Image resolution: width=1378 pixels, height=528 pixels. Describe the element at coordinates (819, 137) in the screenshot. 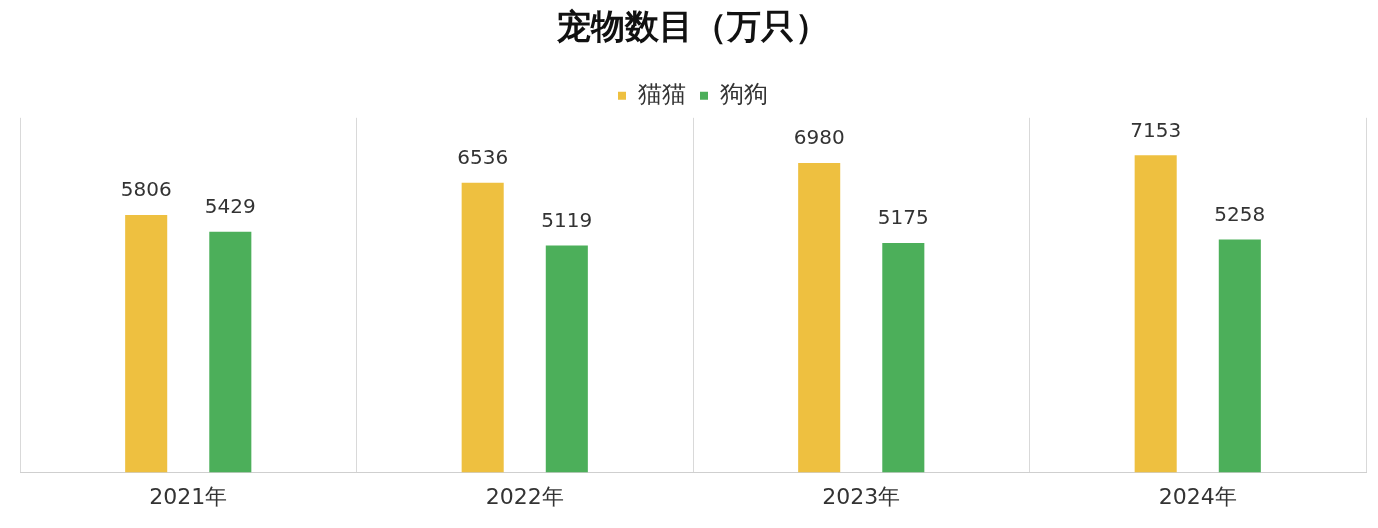

I see `data-label: 6980` at that location.